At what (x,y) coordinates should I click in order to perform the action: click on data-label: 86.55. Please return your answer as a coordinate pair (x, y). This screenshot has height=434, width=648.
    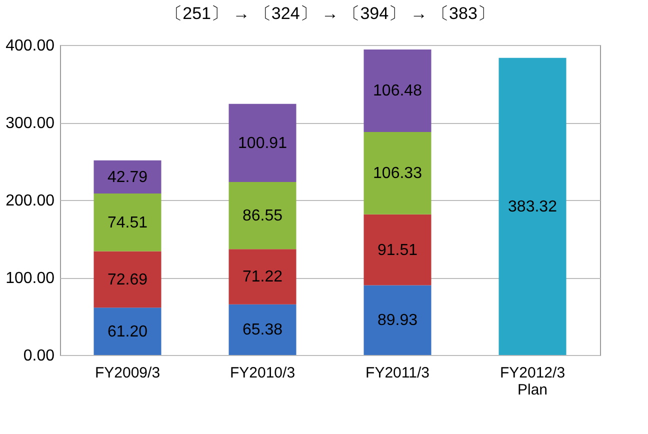
    Looking at the image, I should click on (262, 216).